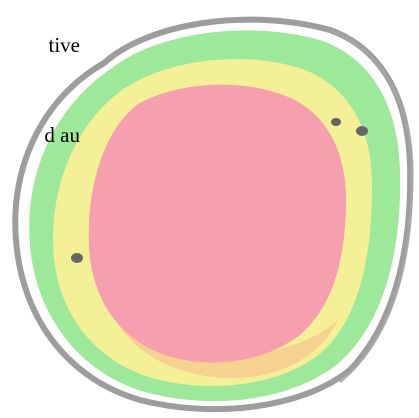 This screenshot has width=419, height=418. Describe the element at coordinates (62, 135) in the screenshot. I see `text-line: d au` at that location.